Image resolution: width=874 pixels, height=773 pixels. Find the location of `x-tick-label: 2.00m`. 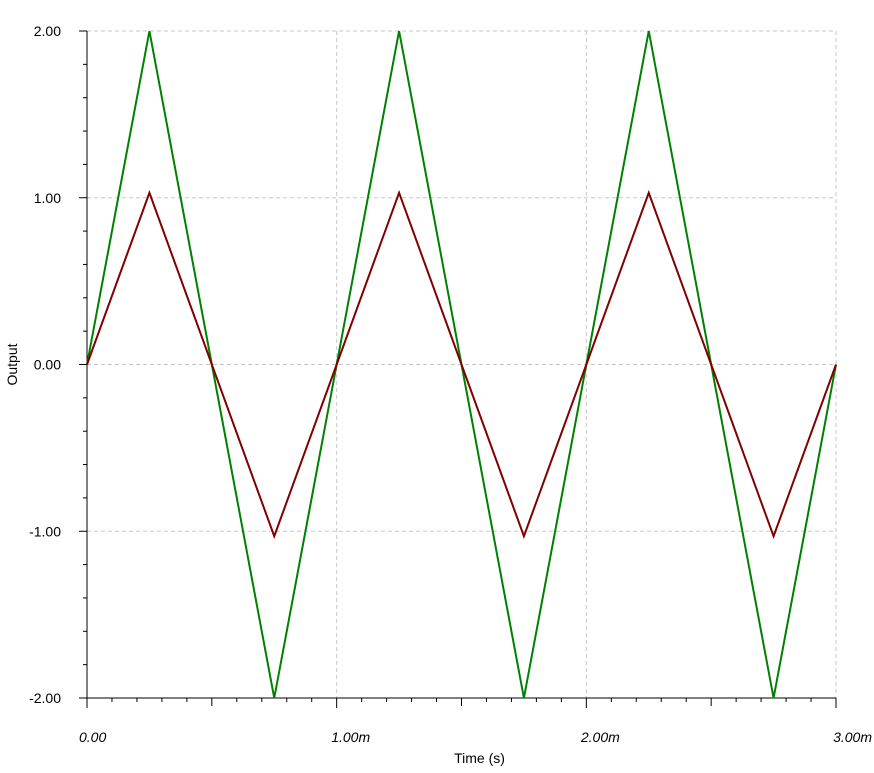

x-tick-label: 2.00m is located at coordinates (600, 737).